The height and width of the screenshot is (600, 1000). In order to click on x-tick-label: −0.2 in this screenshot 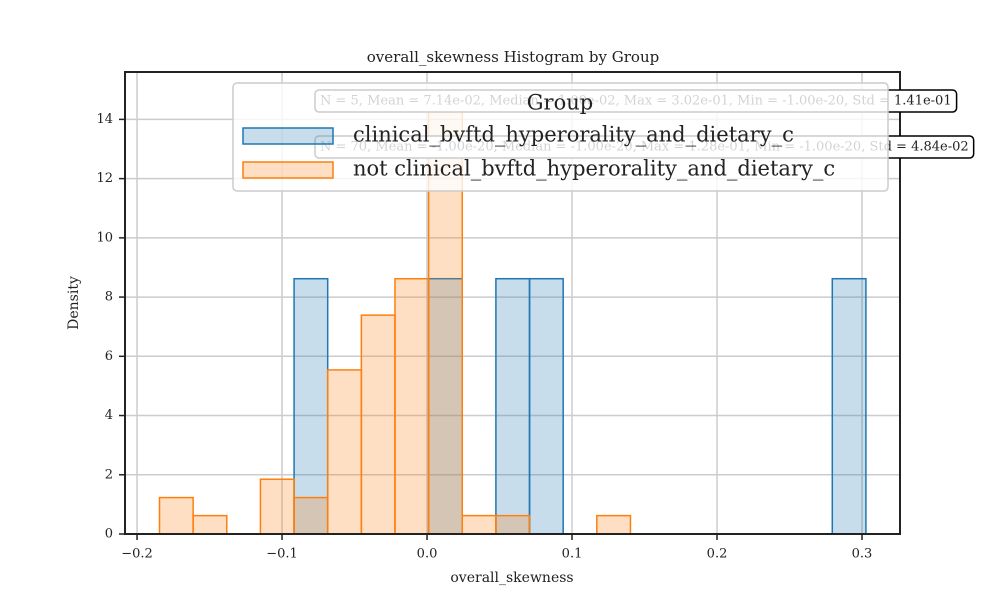, I will do `click(137, 554)`.